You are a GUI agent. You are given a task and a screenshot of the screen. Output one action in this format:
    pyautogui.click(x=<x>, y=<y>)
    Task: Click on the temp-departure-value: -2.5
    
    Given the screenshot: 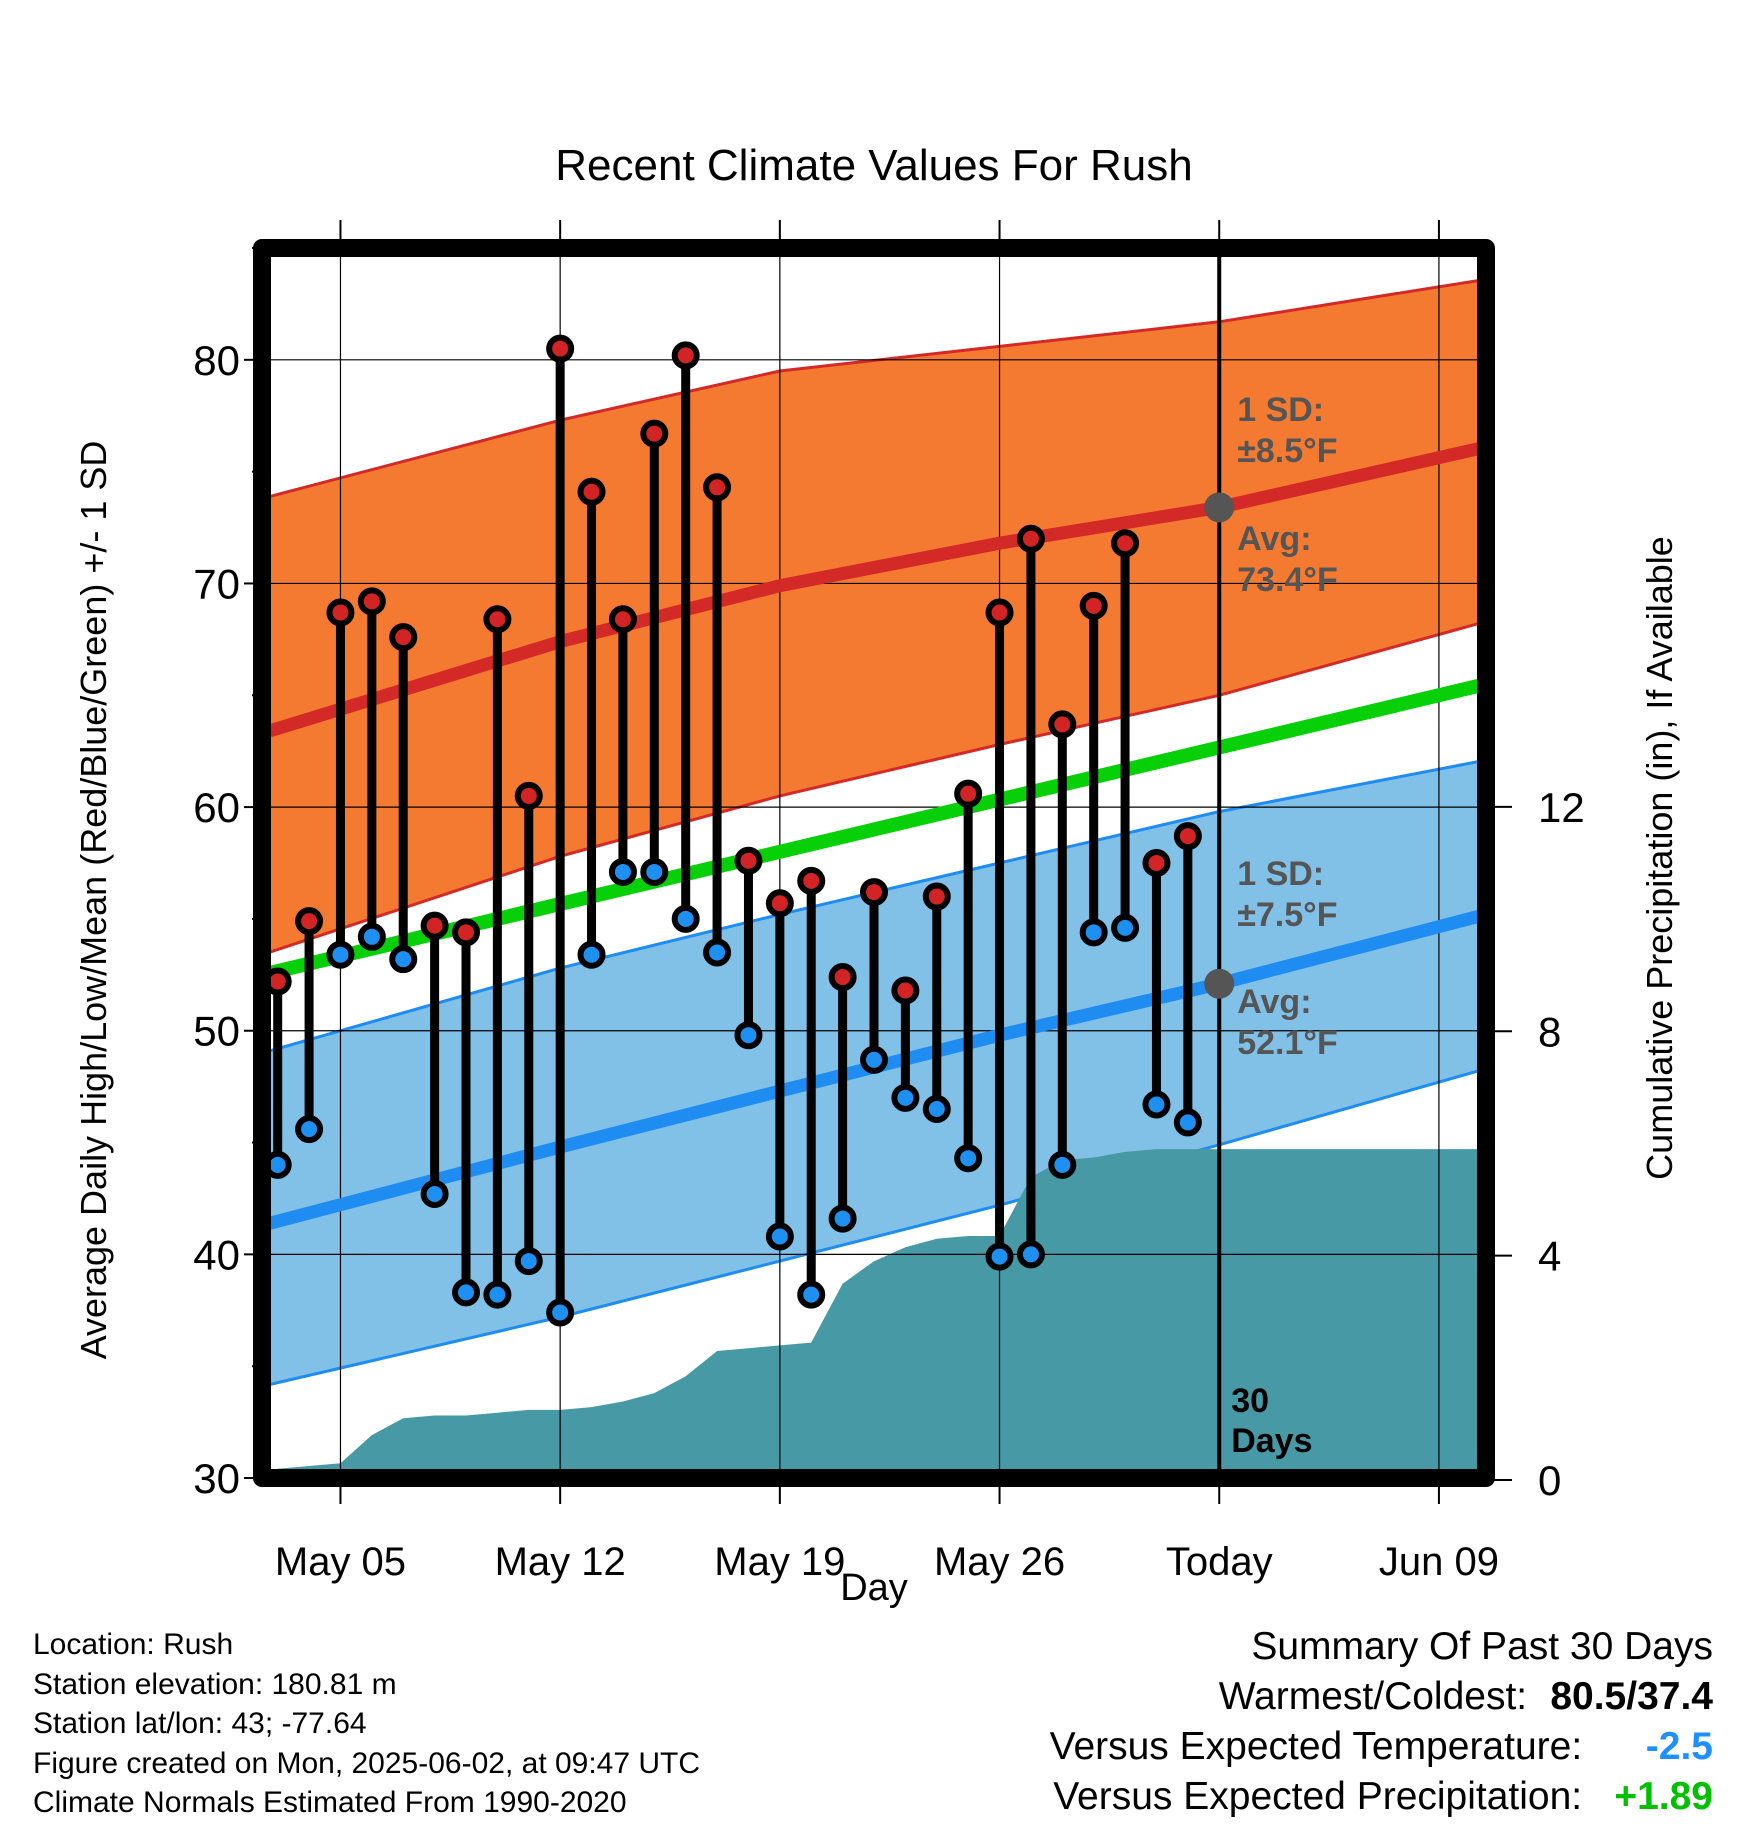 What is the action you would take?
    pyautogui.click(x=1679, y=1746)
    